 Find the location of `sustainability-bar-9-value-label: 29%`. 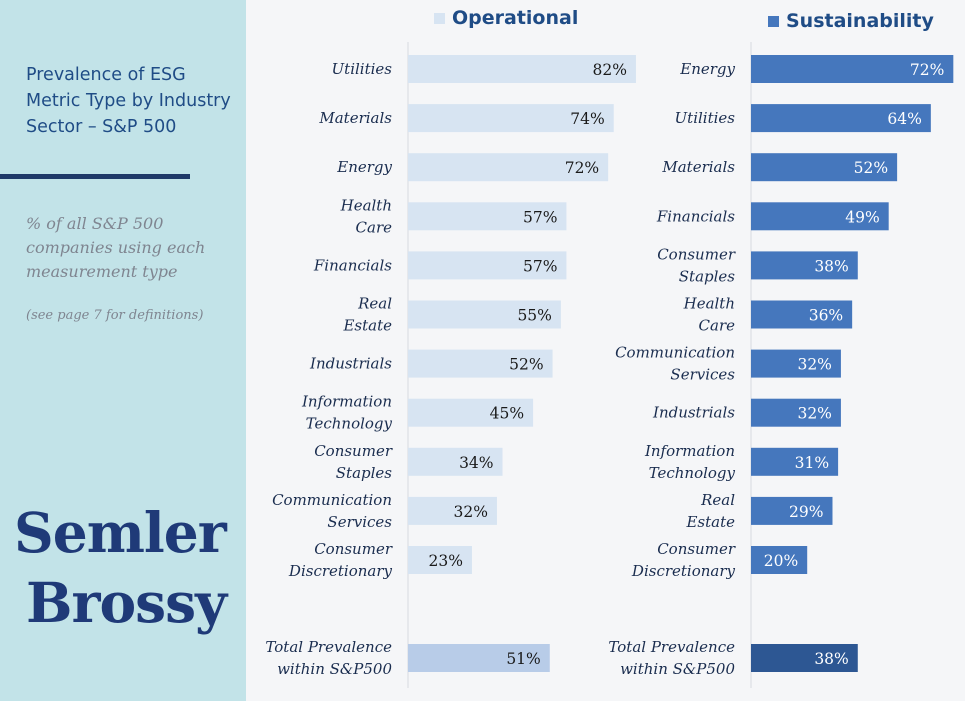

sustainability-bar-9-value-label: 29% is located at coordinates (806, 512).